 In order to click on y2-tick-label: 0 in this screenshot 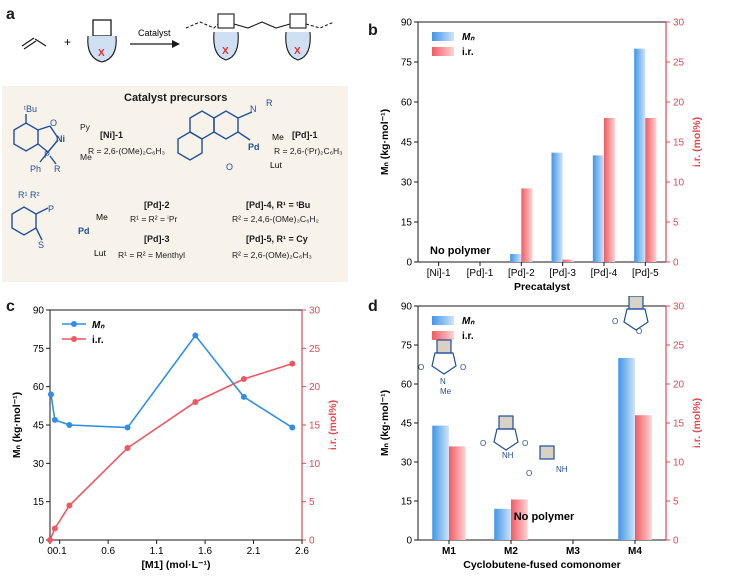, I will do `click(312, 541)`.